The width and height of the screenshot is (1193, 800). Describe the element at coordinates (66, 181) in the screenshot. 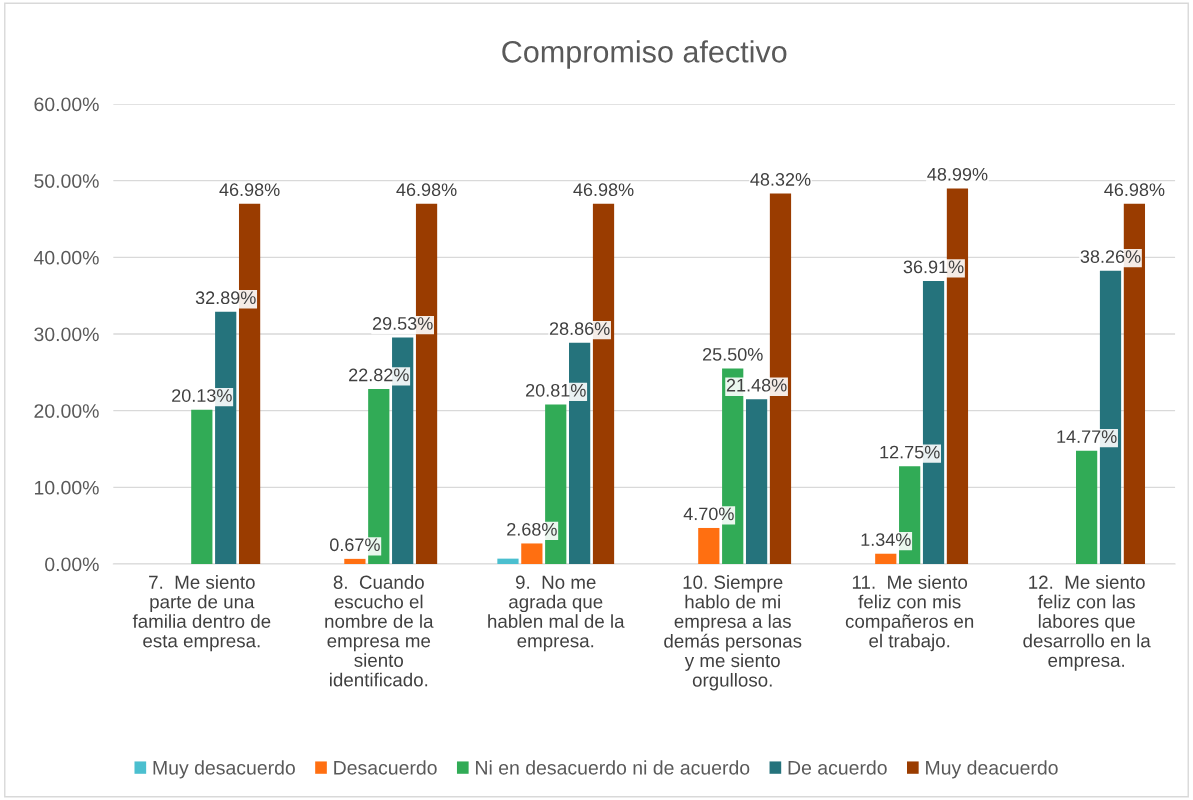

I see `y-tick-label: 50.00%` at that location.